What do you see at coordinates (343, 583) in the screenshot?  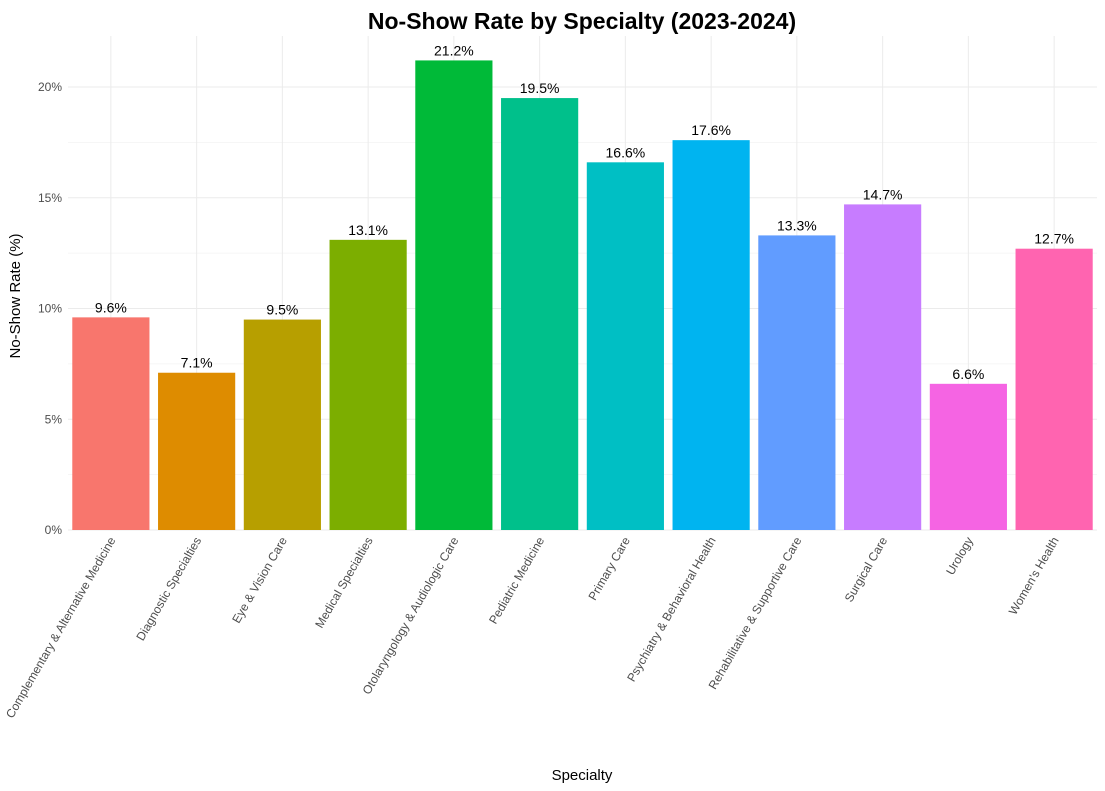 I see `x-tick-label: Medical Specialties` at bounding box center [343, 583].